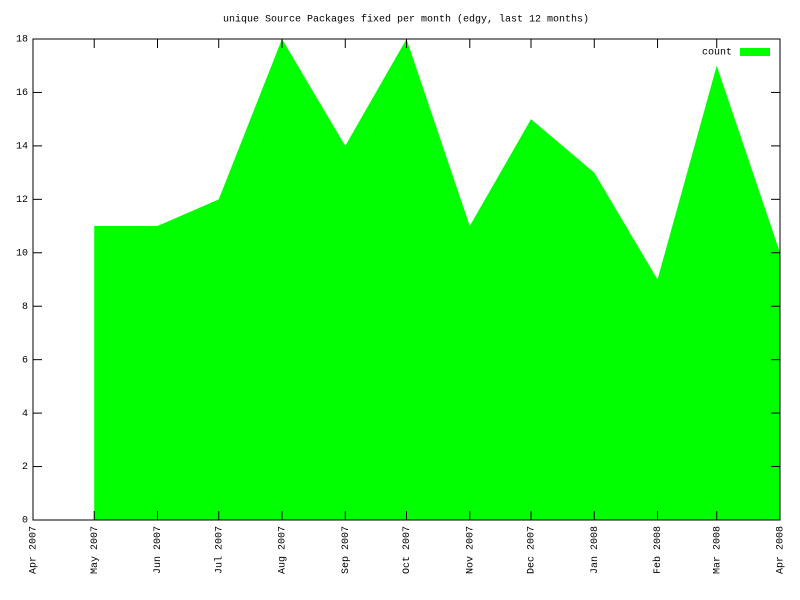 Image resolution: width=800 pixels, height=600 pixels. I want to click on y-tick-label: 0, so click(25, 521).